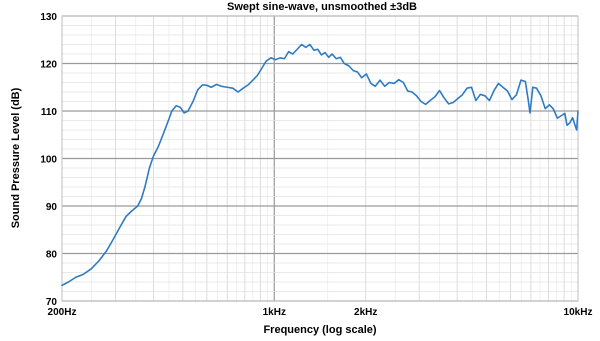 This screenshot has height=341, width=600. Describe the element at coordinates (52, 302) in the screenshot. I see `y-tick-label: 70` at that location.